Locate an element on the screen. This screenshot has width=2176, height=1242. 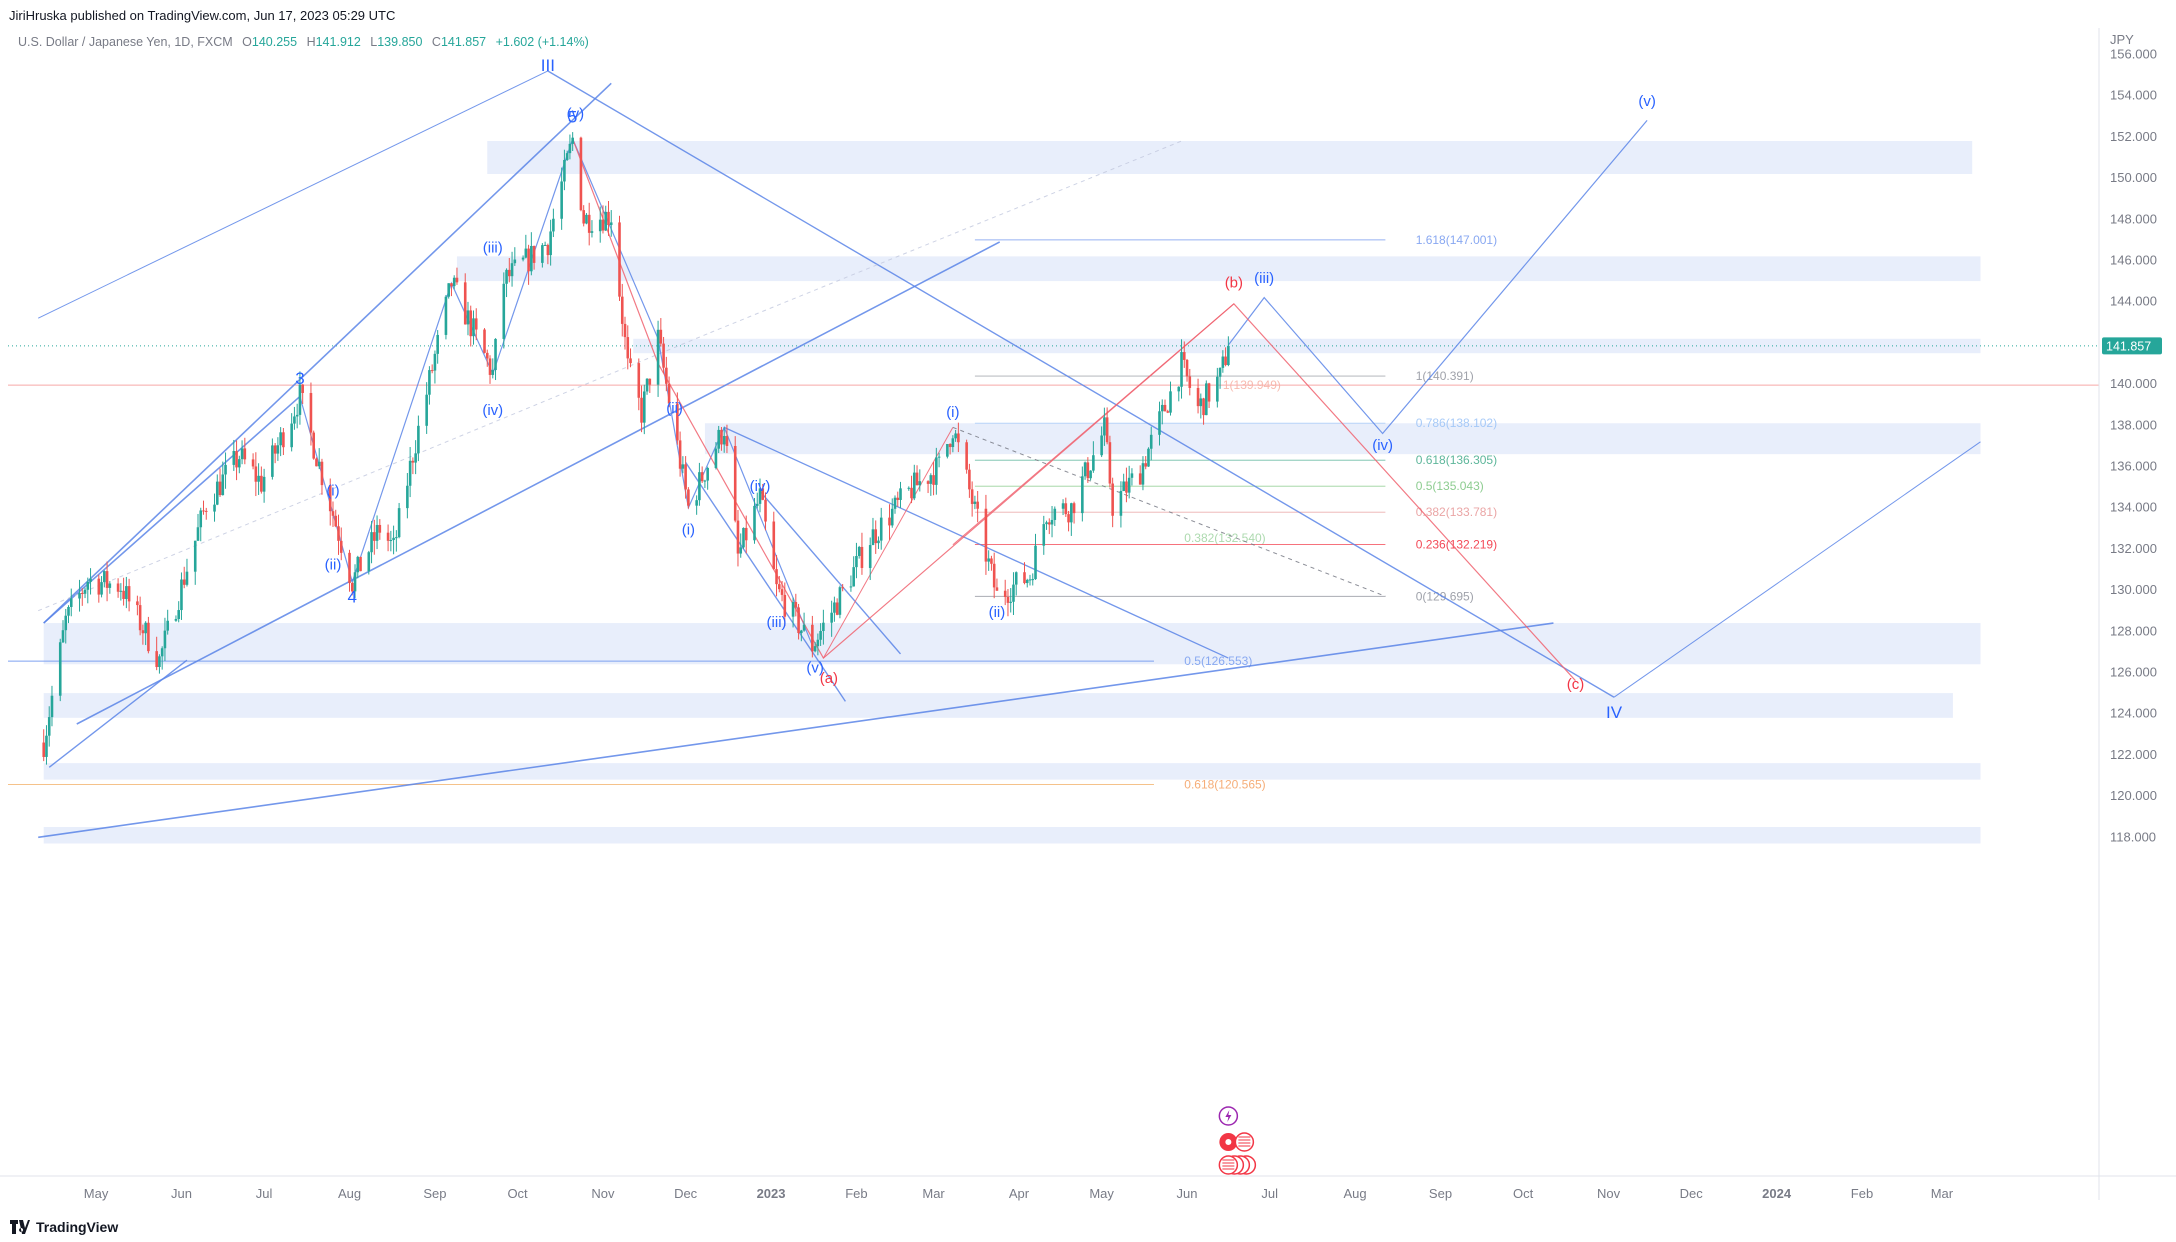
fib-level-label: 0.618(136.305) is located at coordinates (1456, 460).